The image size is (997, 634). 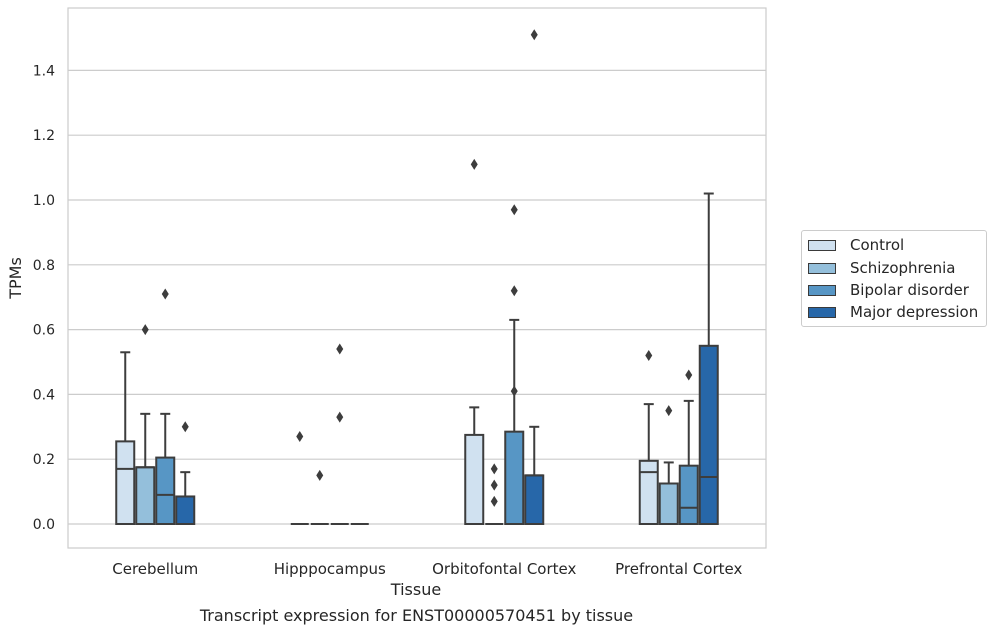 I want to click on y-tick-label: 0.6, so click(x=44, y=331).